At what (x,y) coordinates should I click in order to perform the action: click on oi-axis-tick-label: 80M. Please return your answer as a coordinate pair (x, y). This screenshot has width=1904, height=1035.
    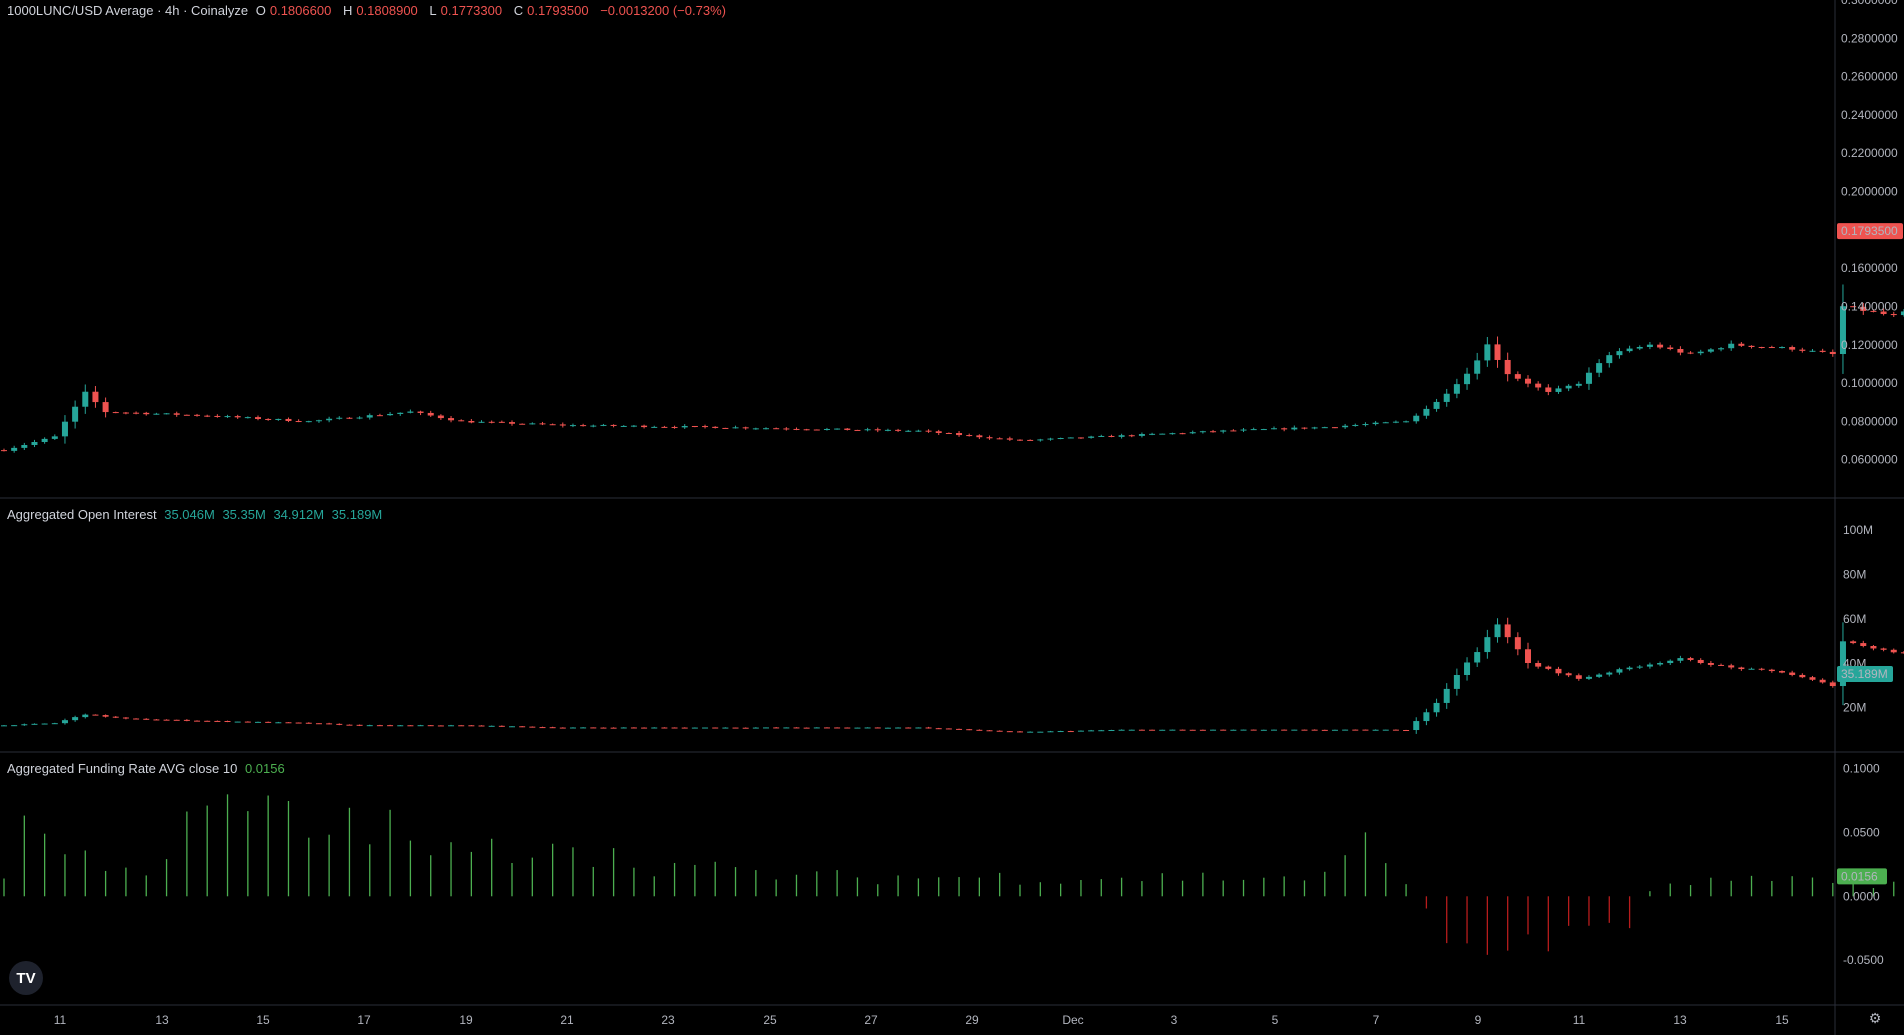
    Looking at the image, I should click on (1854, 575).